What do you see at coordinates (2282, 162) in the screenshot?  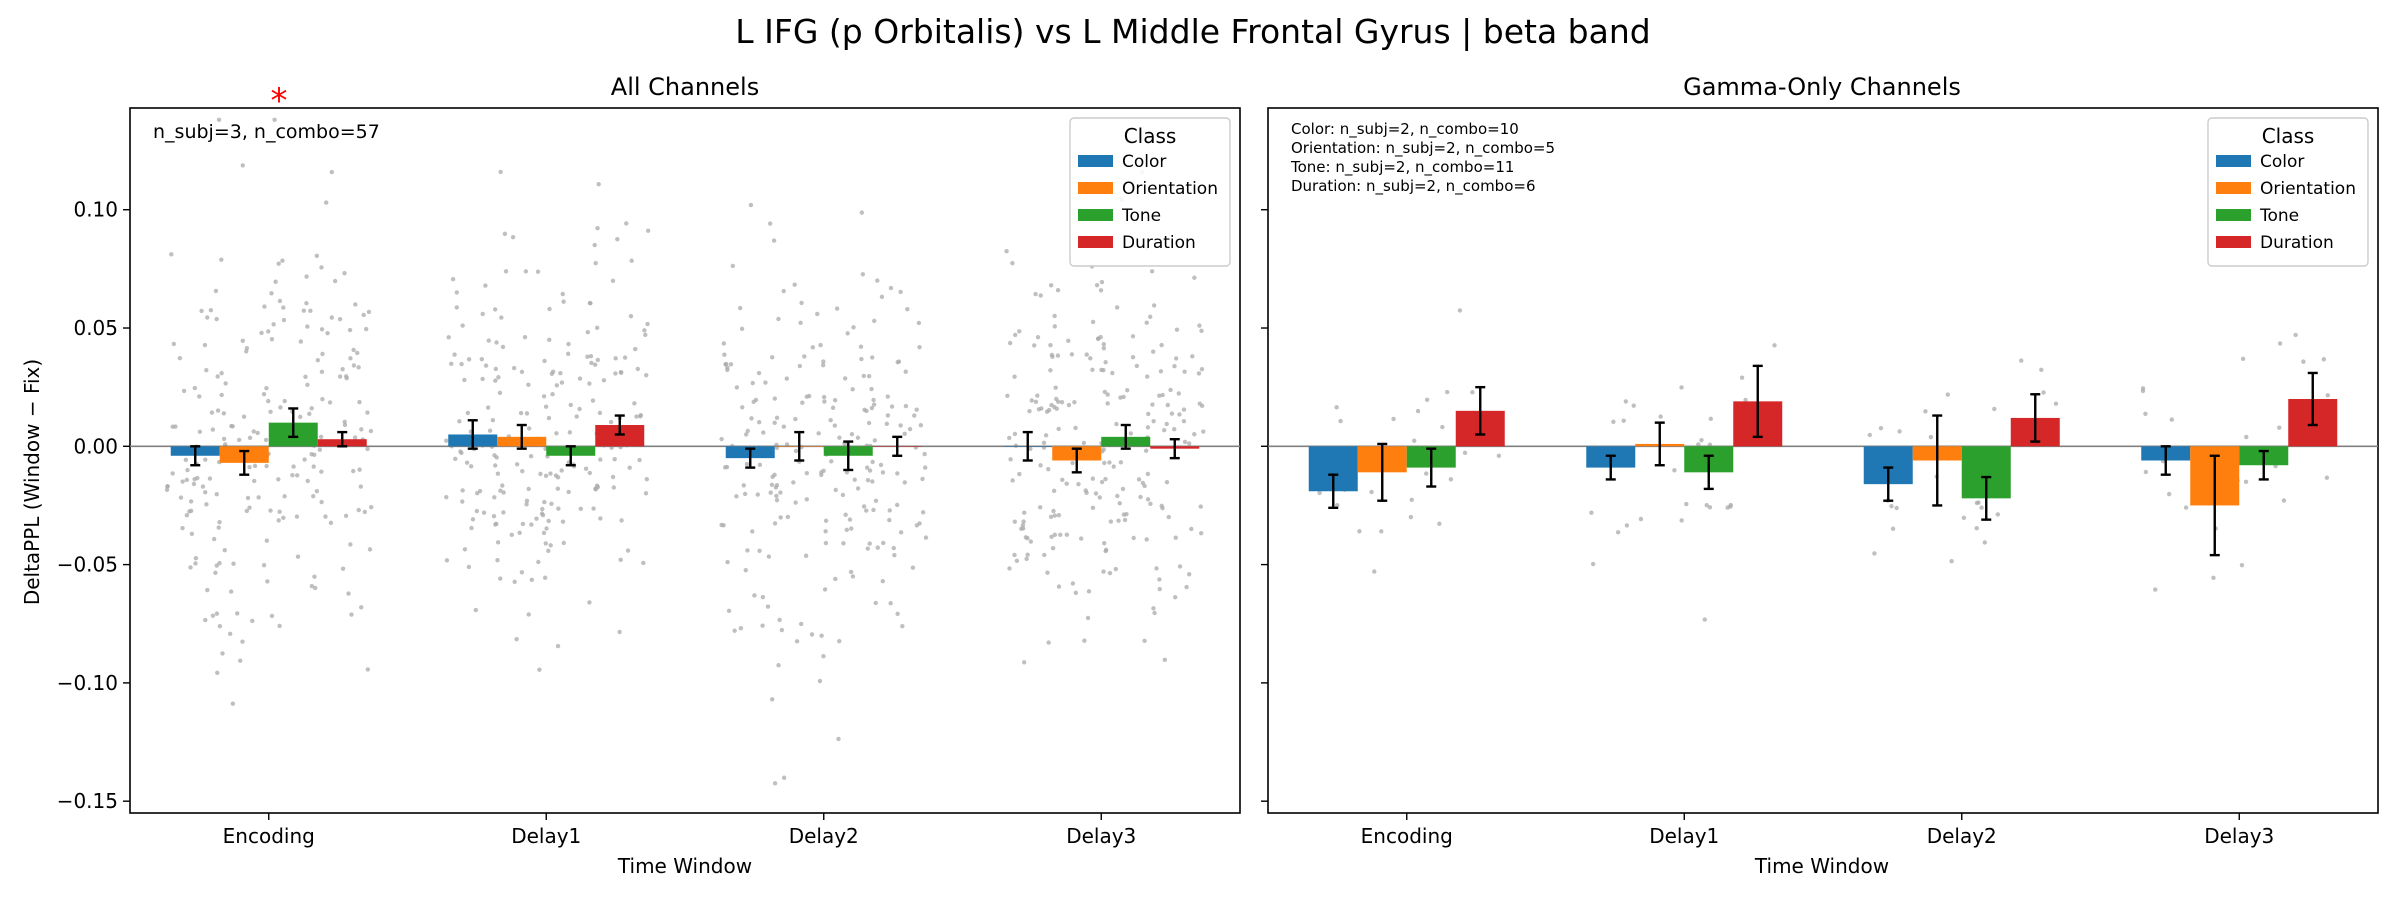 I see `legend-label-color: Color` at bounding box center [2282, 162].